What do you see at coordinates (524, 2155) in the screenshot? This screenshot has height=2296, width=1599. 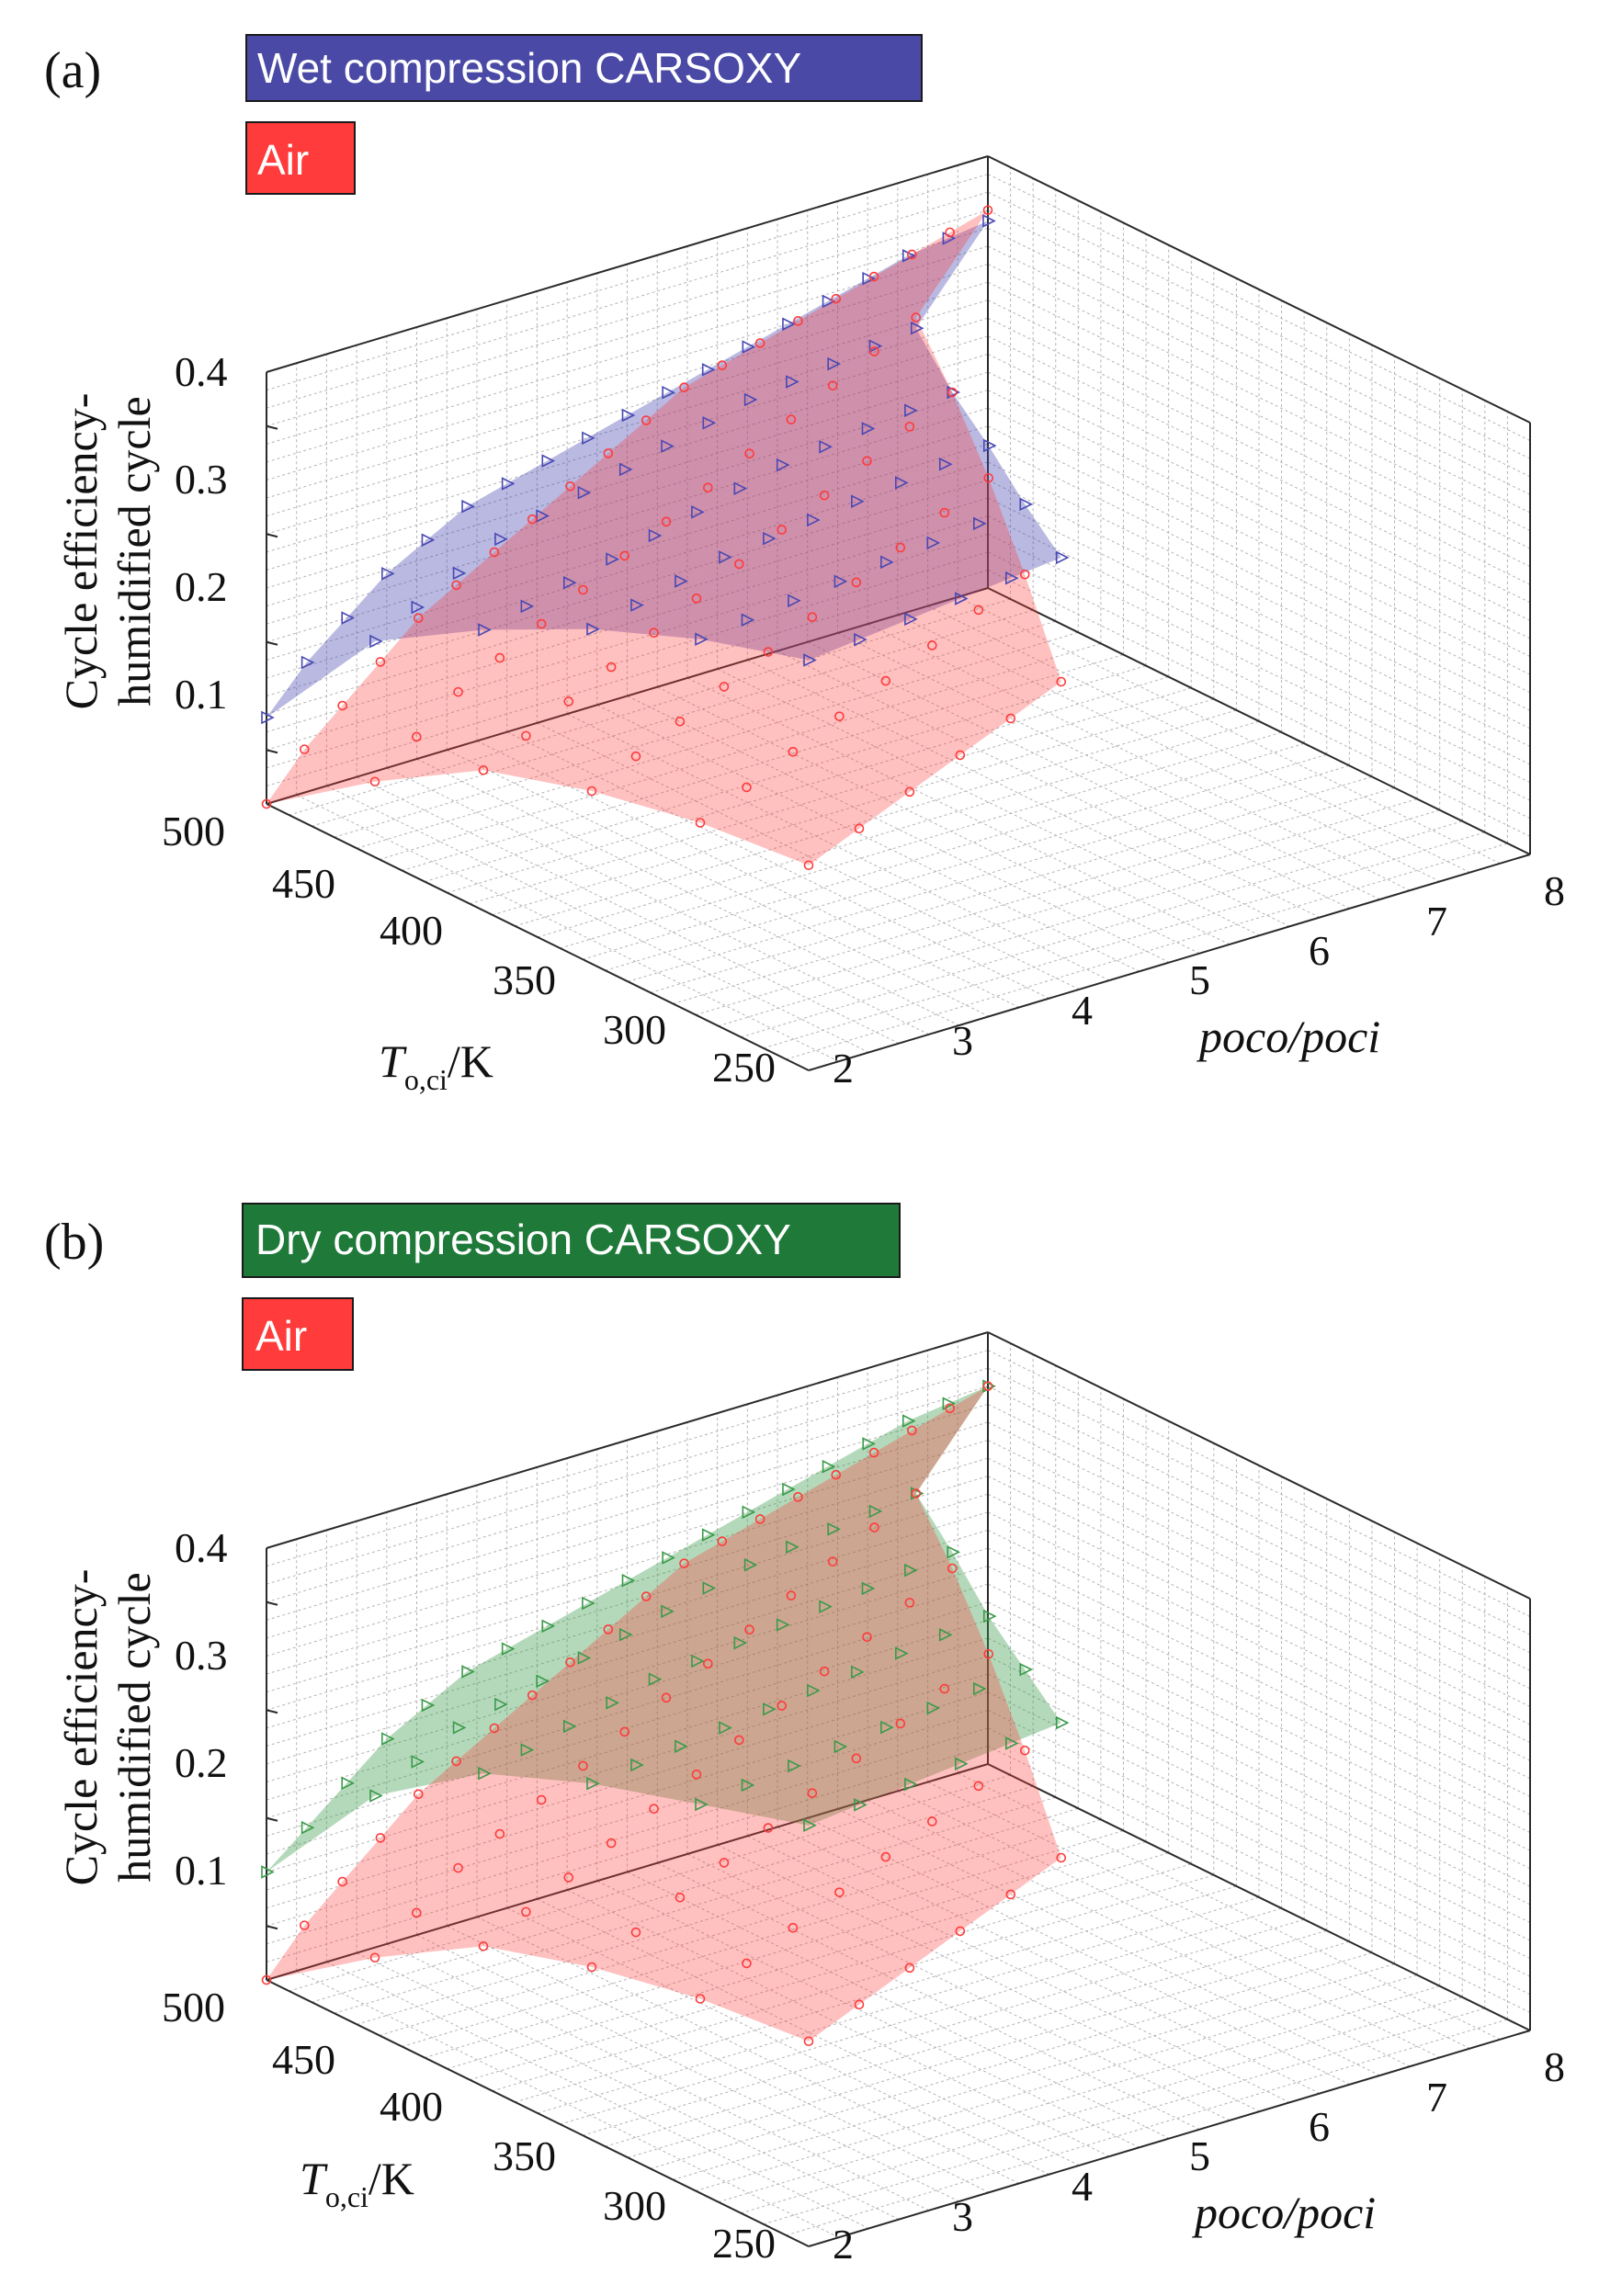 I see `y-tick-label: 350` at bounding box center [524, 2155].